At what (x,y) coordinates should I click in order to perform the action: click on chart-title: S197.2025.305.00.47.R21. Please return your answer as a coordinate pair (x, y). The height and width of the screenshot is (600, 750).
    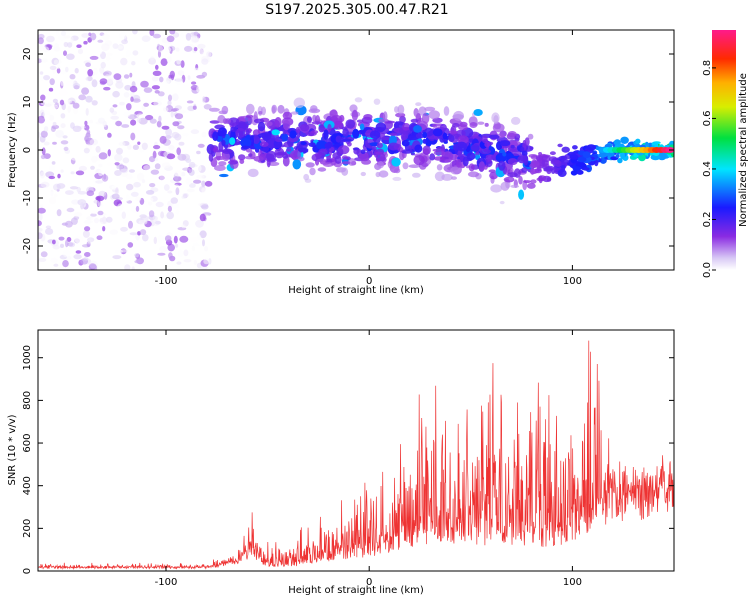
    Looking at the image, I should click on (356, 10).